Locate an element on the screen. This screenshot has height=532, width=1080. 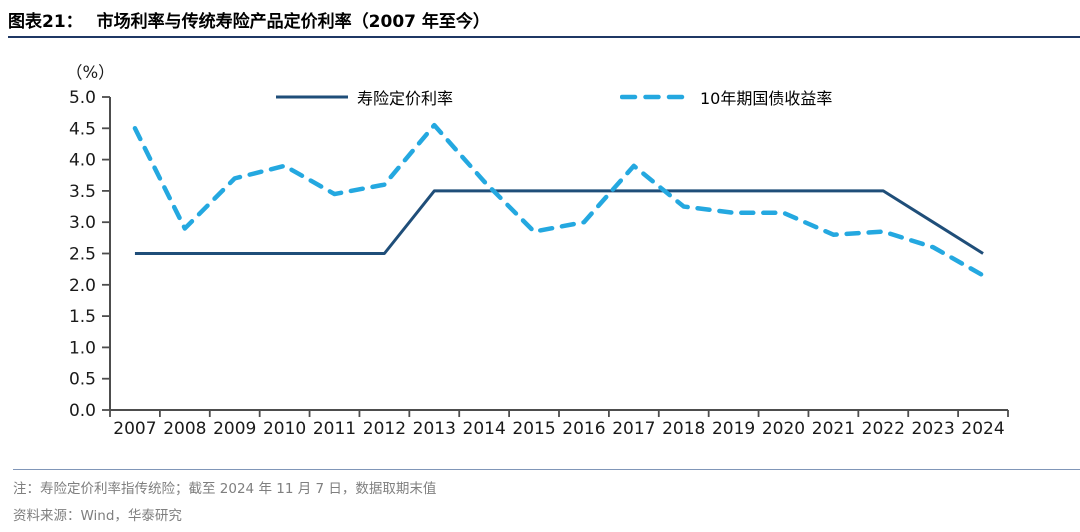
y-axis-tick-label: 0.0 is located at coordinates (82, 411).